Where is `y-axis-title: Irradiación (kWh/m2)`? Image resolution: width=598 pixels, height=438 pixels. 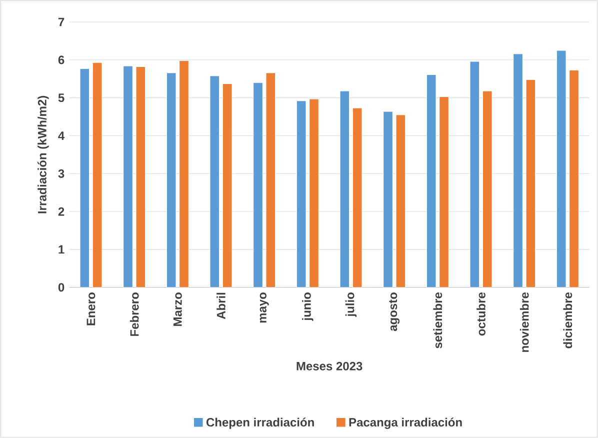 y-axis-title: Irradiación (kWh/m2) is located at coordinates (43, 155).